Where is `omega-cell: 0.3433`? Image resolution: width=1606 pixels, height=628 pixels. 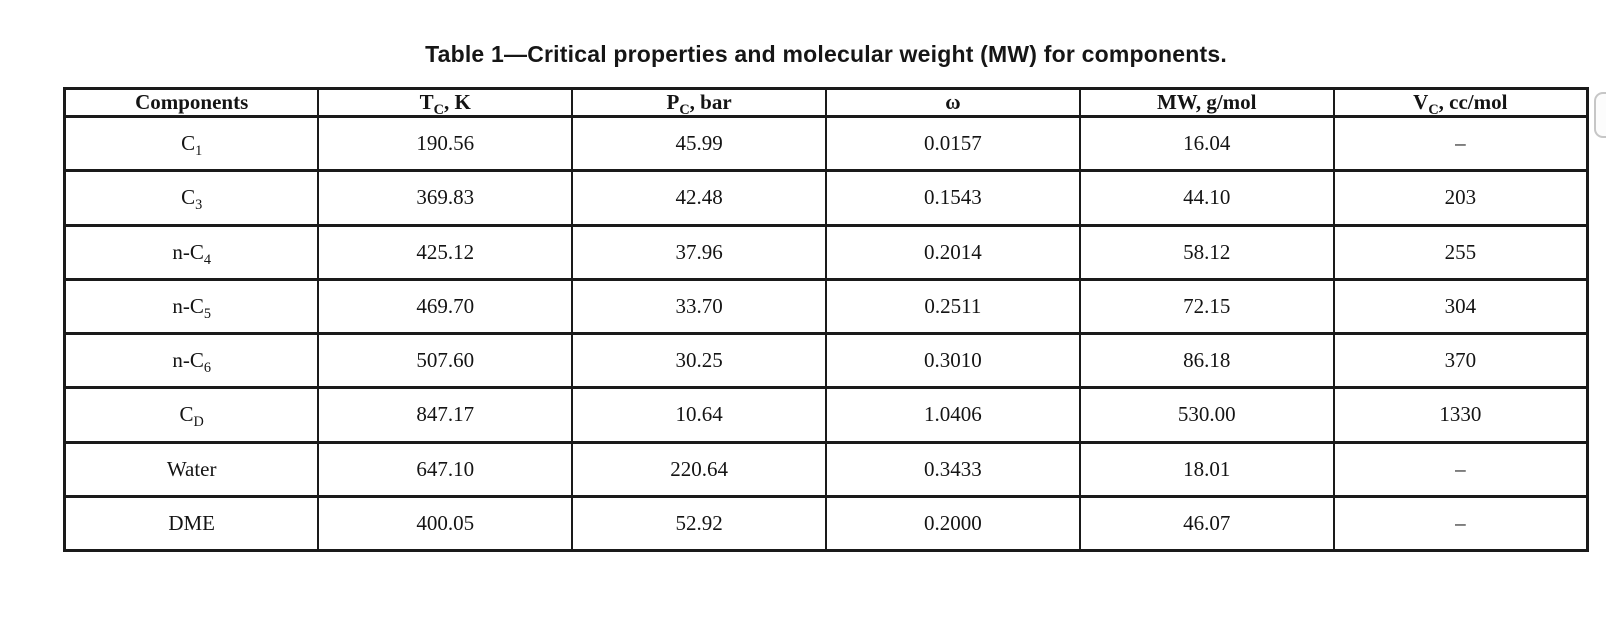
omega-cell: 0.3433 is located at coordinates (952, 469).